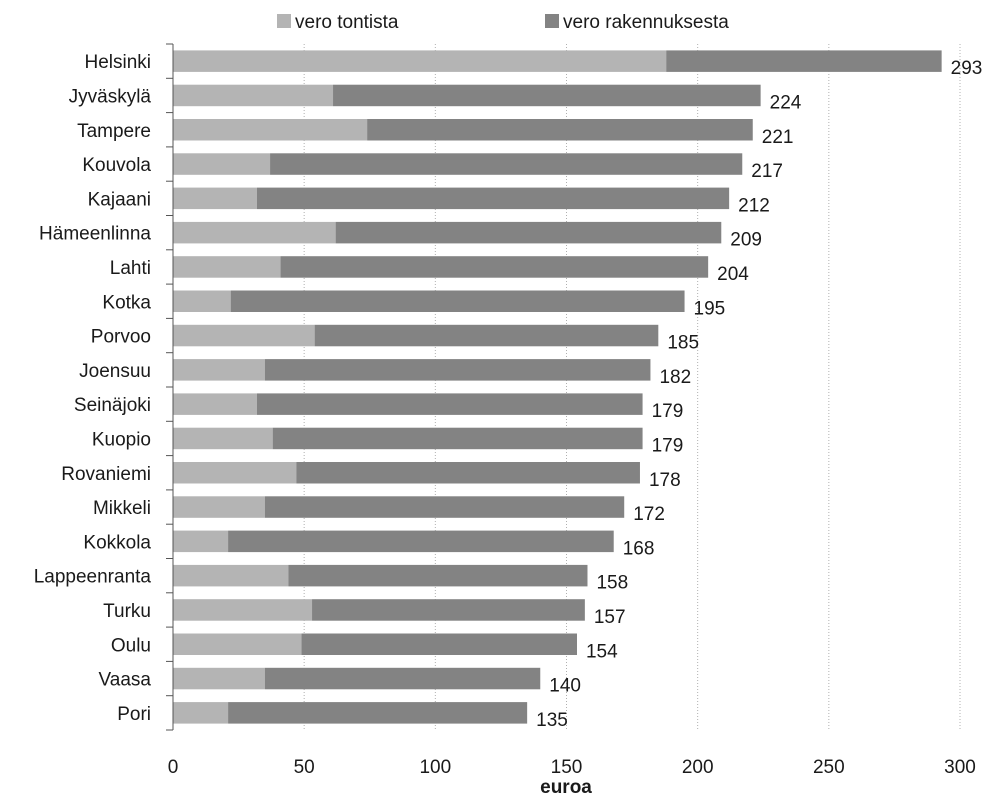 The width and height of the screenshot is (986, 798). What do you see at coordinates (566, 787) in the screenshot?
I see `x-axis-title: euroa` at bounding box center [566, 787].